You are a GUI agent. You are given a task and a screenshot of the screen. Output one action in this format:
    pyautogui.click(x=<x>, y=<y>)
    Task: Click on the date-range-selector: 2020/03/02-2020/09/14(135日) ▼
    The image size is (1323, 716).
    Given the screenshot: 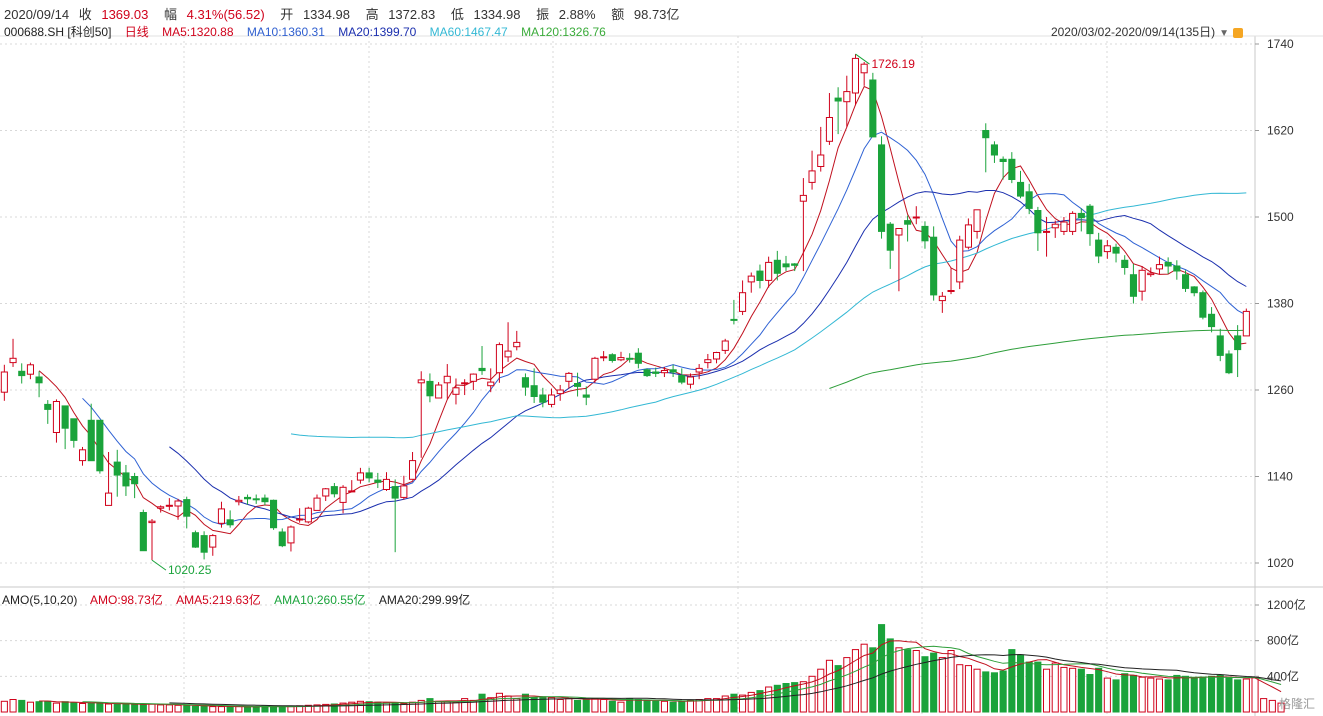 What is the action you would take?
    pyautogui.click(x=1147, y=31)
    